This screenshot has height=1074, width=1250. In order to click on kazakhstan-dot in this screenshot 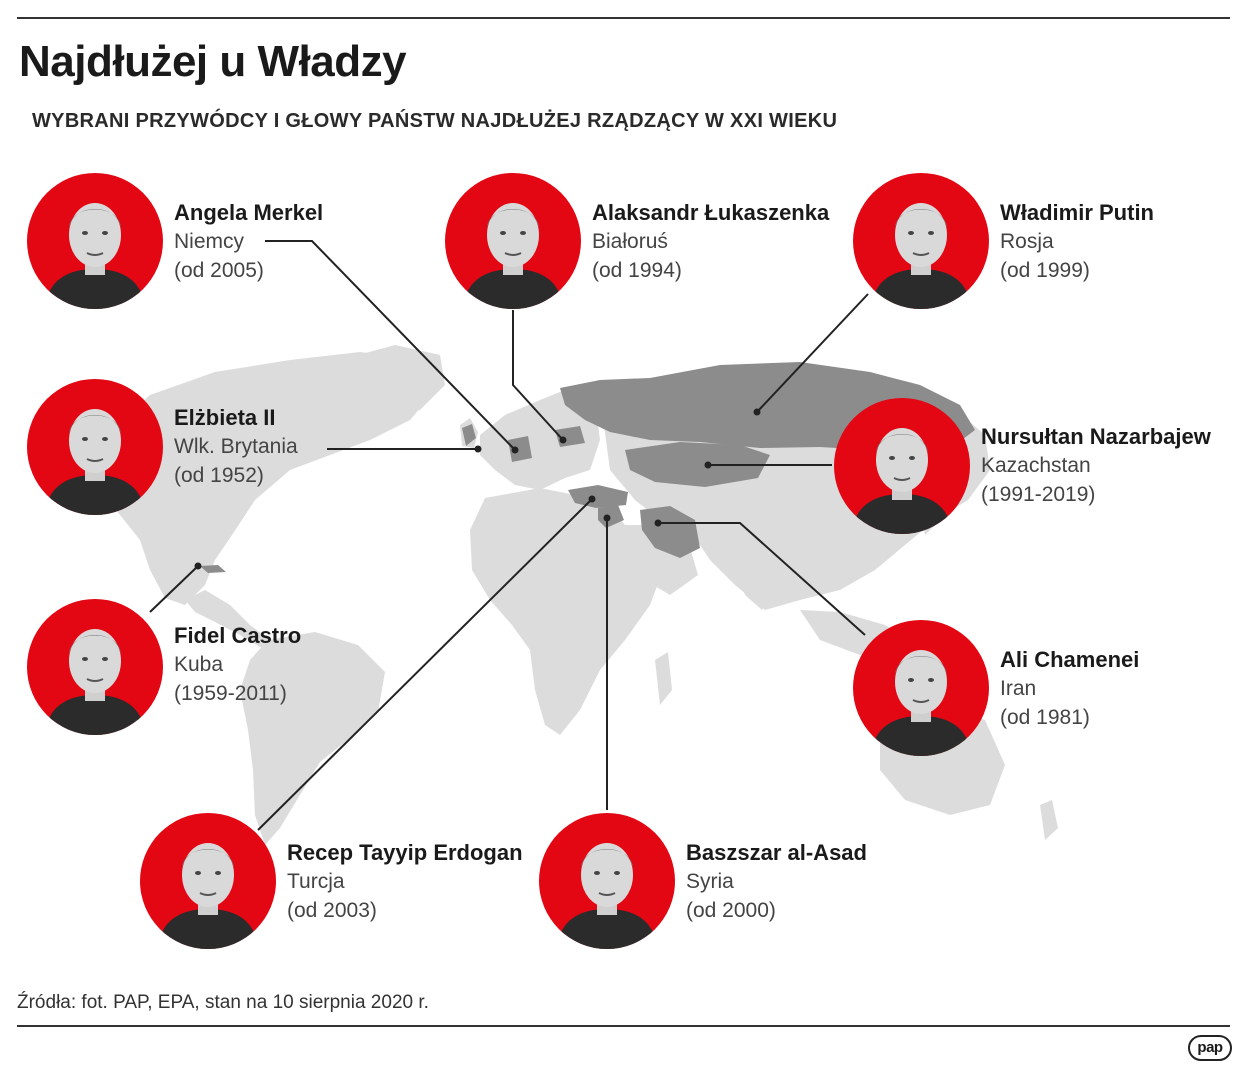, I will do `click(708, 465)`.